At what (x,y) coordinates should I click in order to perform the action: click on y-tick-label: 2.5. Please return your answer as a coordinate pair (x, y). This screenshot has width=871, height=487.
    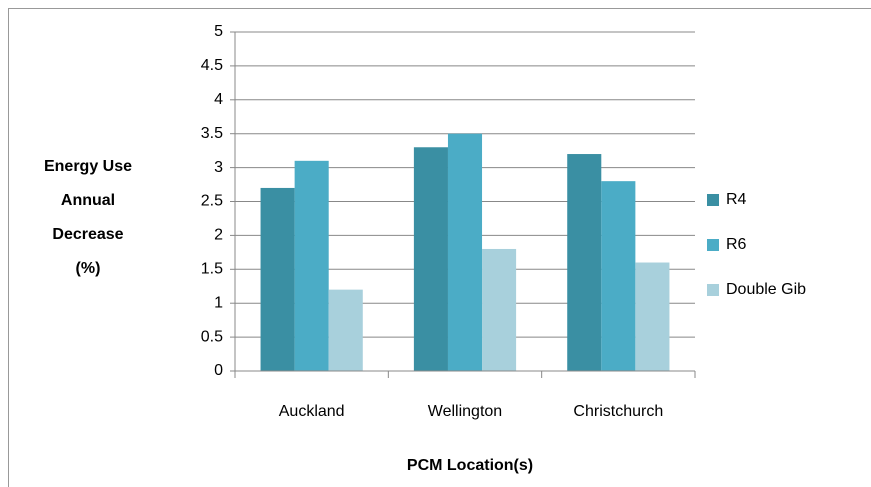
    Looking at the image, I should click on (212, 201).